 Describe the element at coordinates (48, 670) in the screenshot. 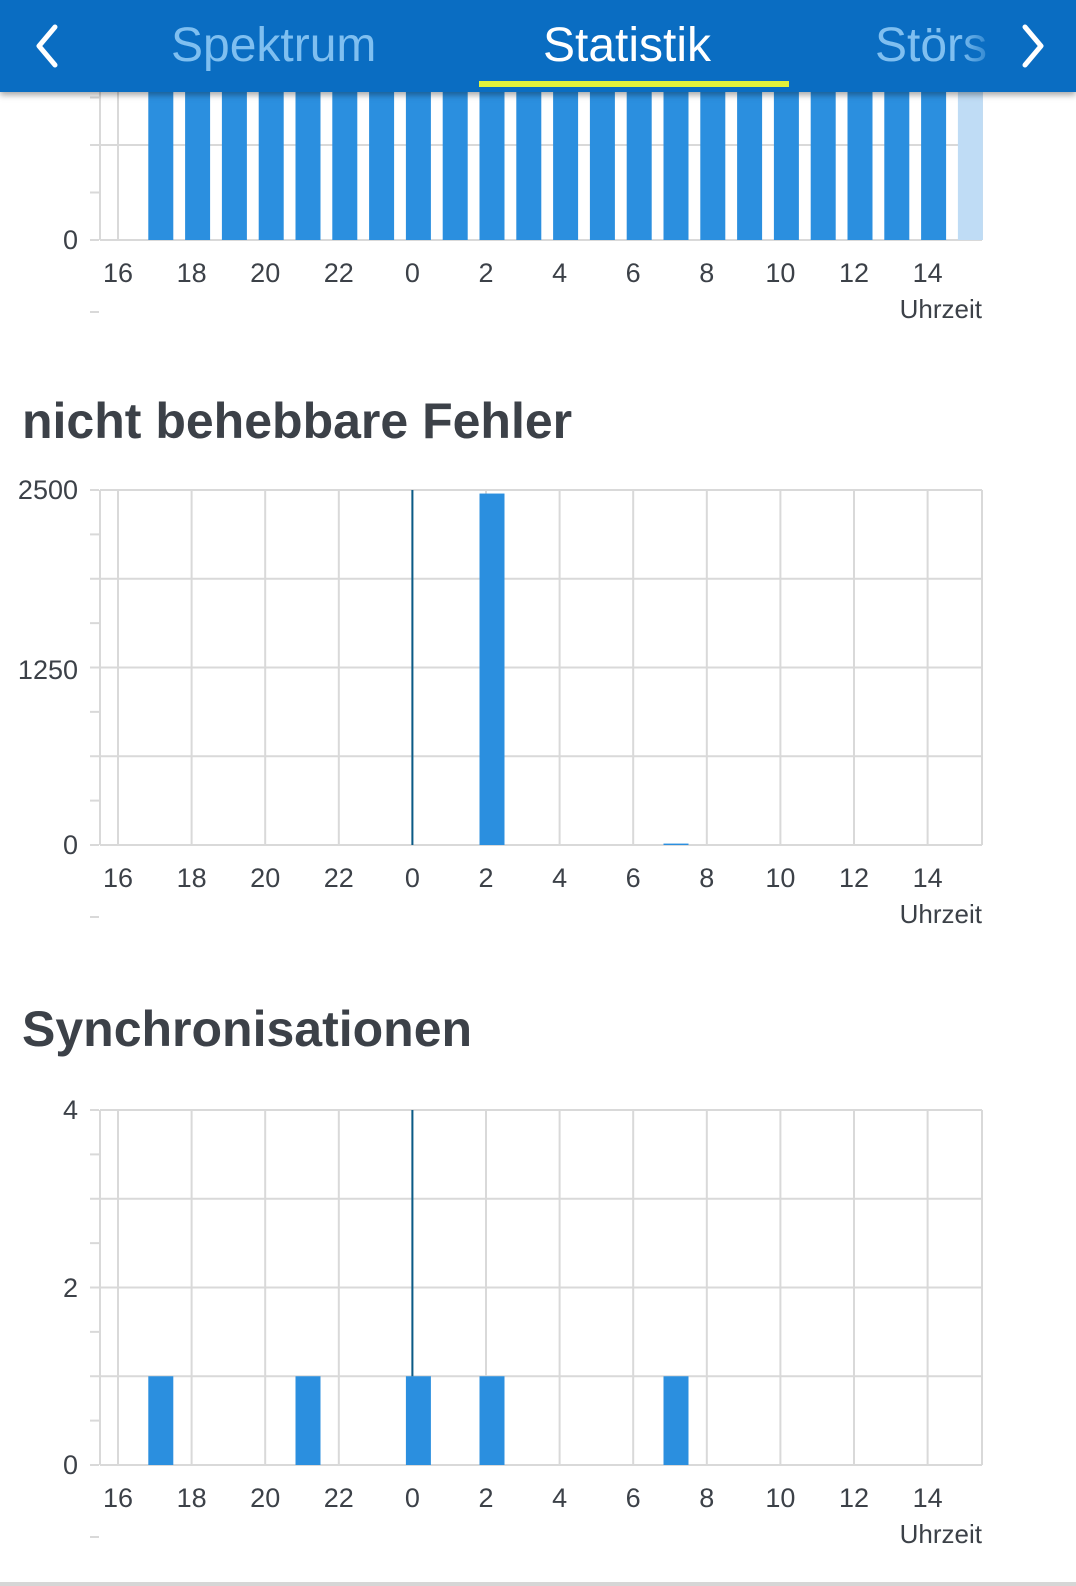

I see `y-tick-label: 1250` at that location.